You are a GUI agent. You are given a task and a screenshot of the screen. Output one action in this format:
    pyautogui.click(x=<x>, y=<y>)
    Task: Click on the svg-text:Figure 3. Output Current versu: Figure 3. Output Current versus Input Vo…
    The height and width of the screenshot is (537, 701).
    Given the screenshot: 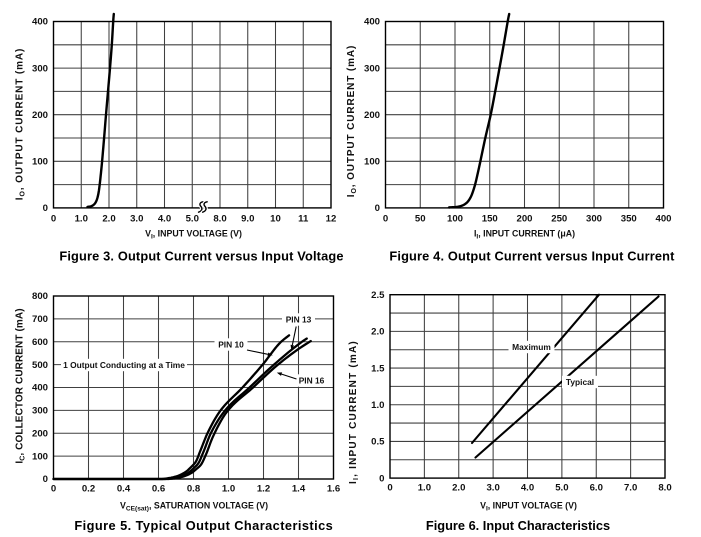 What is the action you would take?
    pyautogui.click(x=201, y=256)
    